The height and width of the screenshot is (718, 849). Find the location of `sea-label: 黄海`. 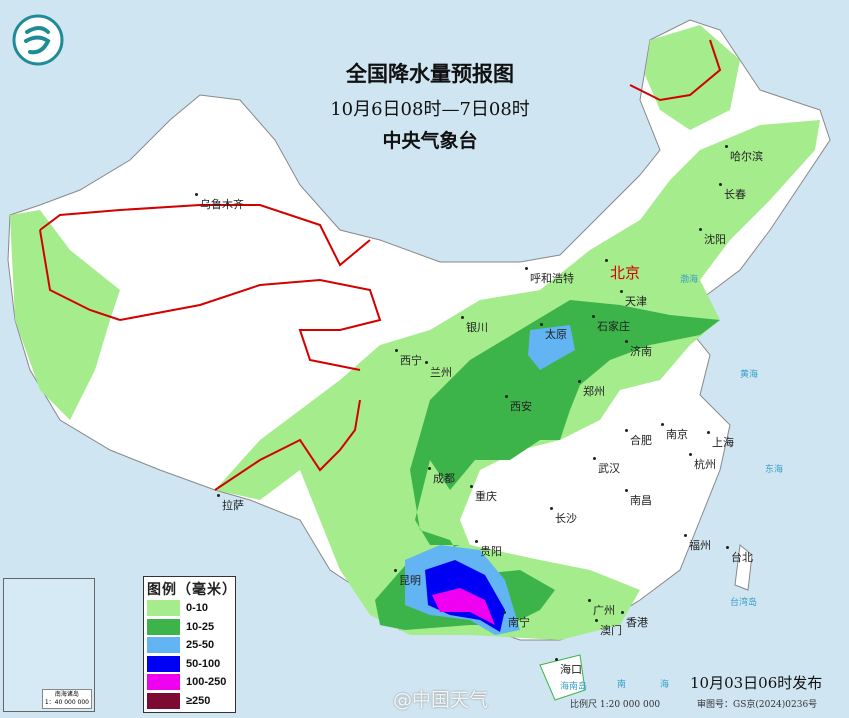

sea-label: 黄海 is located at coordinates (749, 375).